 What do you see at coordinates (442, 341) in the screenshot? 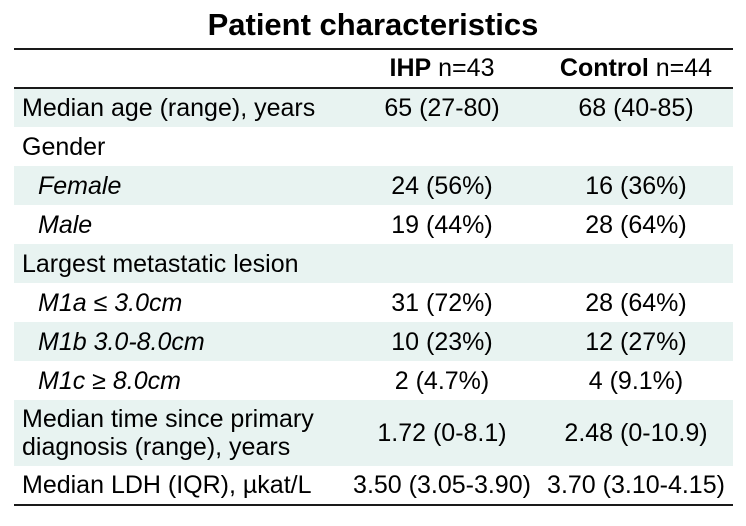
I see `ihp-value: 10 (23%)` at bounding box center [442, 341].